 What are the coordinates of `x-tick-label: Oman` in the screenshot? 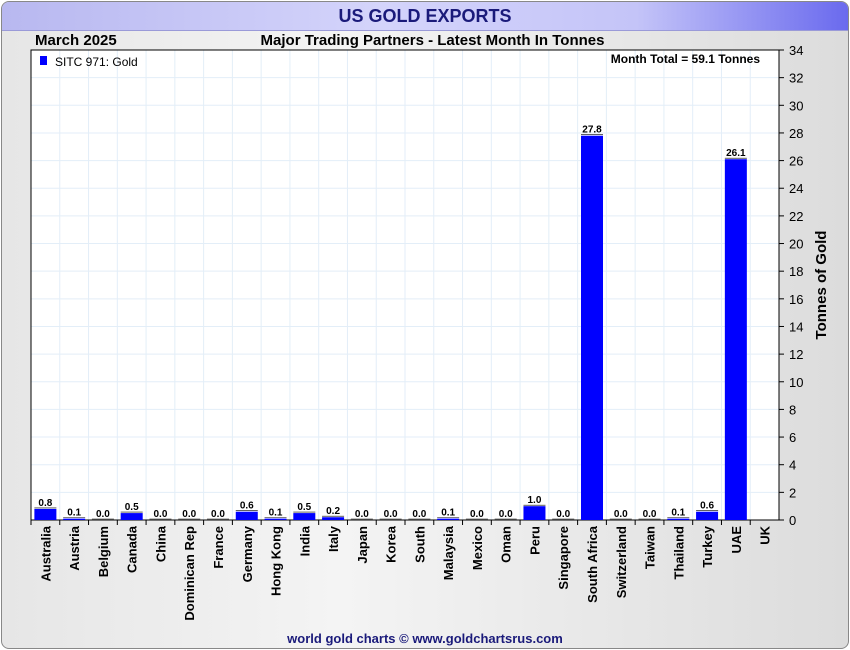 It's located at (506, 544).